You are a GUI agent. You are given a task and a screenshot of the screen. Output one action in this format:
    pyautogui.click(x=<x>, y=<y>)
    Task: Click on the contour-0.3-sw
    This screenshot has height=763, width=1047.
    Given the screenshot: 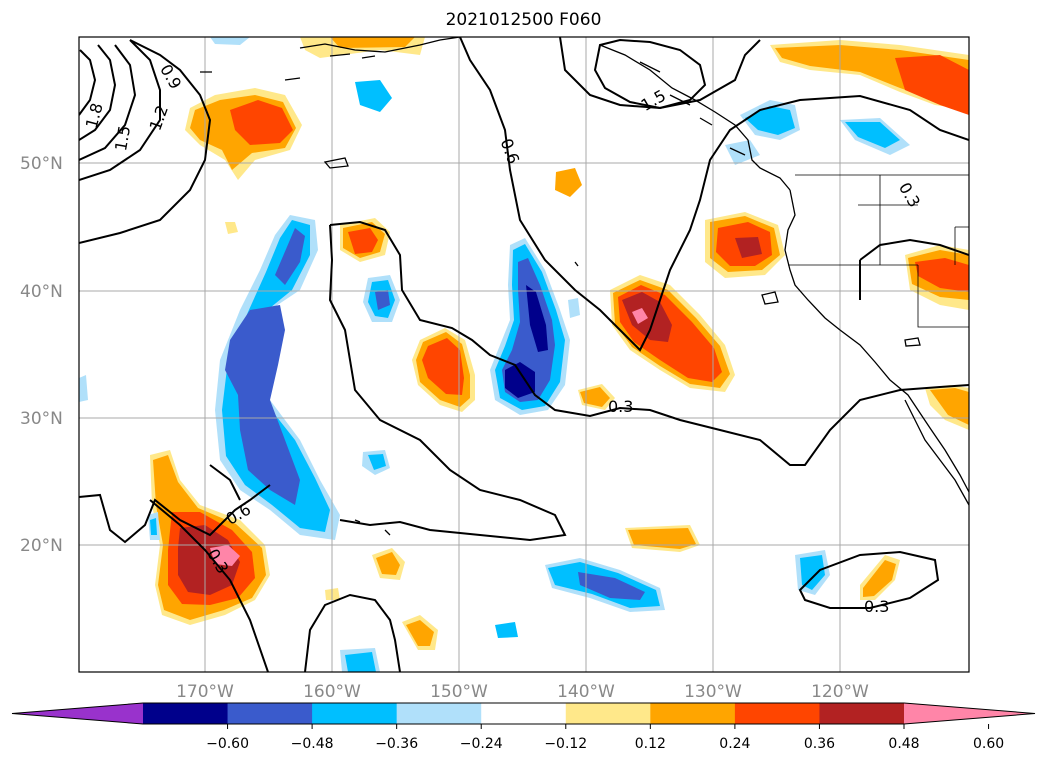 What is the action you would take?
    pyautogui.click(x=209, y=585)
    